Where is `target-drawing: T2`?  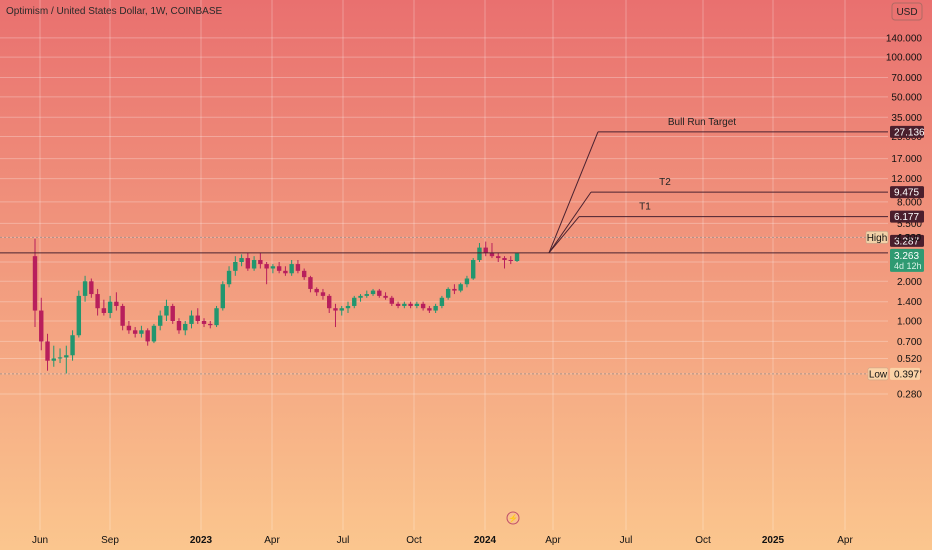
target-drawing: T2 is located at coordinates (718, 215).